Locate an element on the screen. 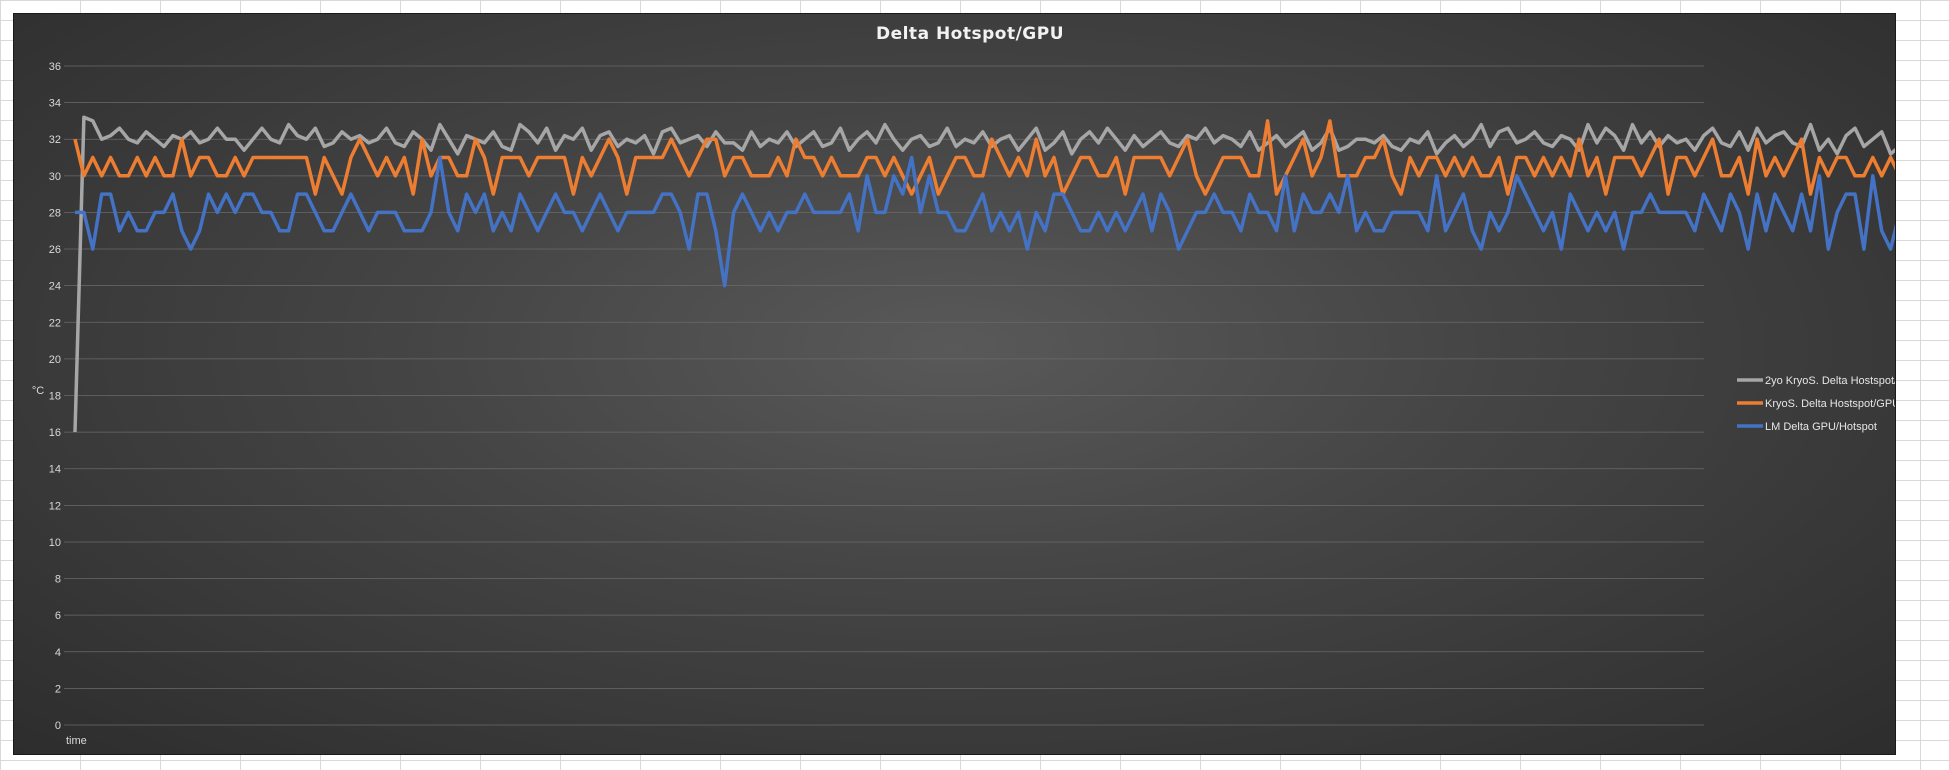  y-tick-label: 18 is located at coordinates (55, 397).